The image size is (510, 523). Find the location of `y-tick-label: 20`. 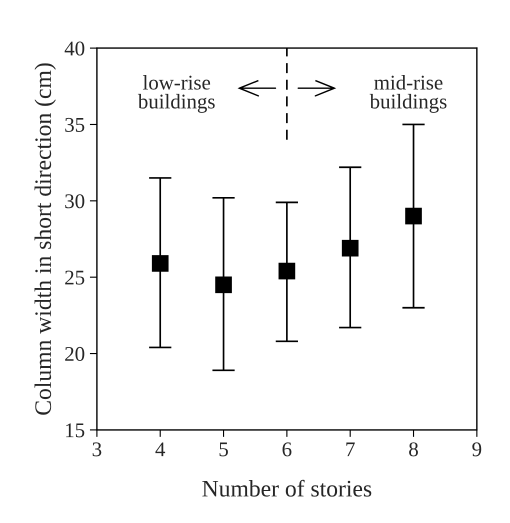

y-tick-label: 20 is located at coordinates (74, 353).